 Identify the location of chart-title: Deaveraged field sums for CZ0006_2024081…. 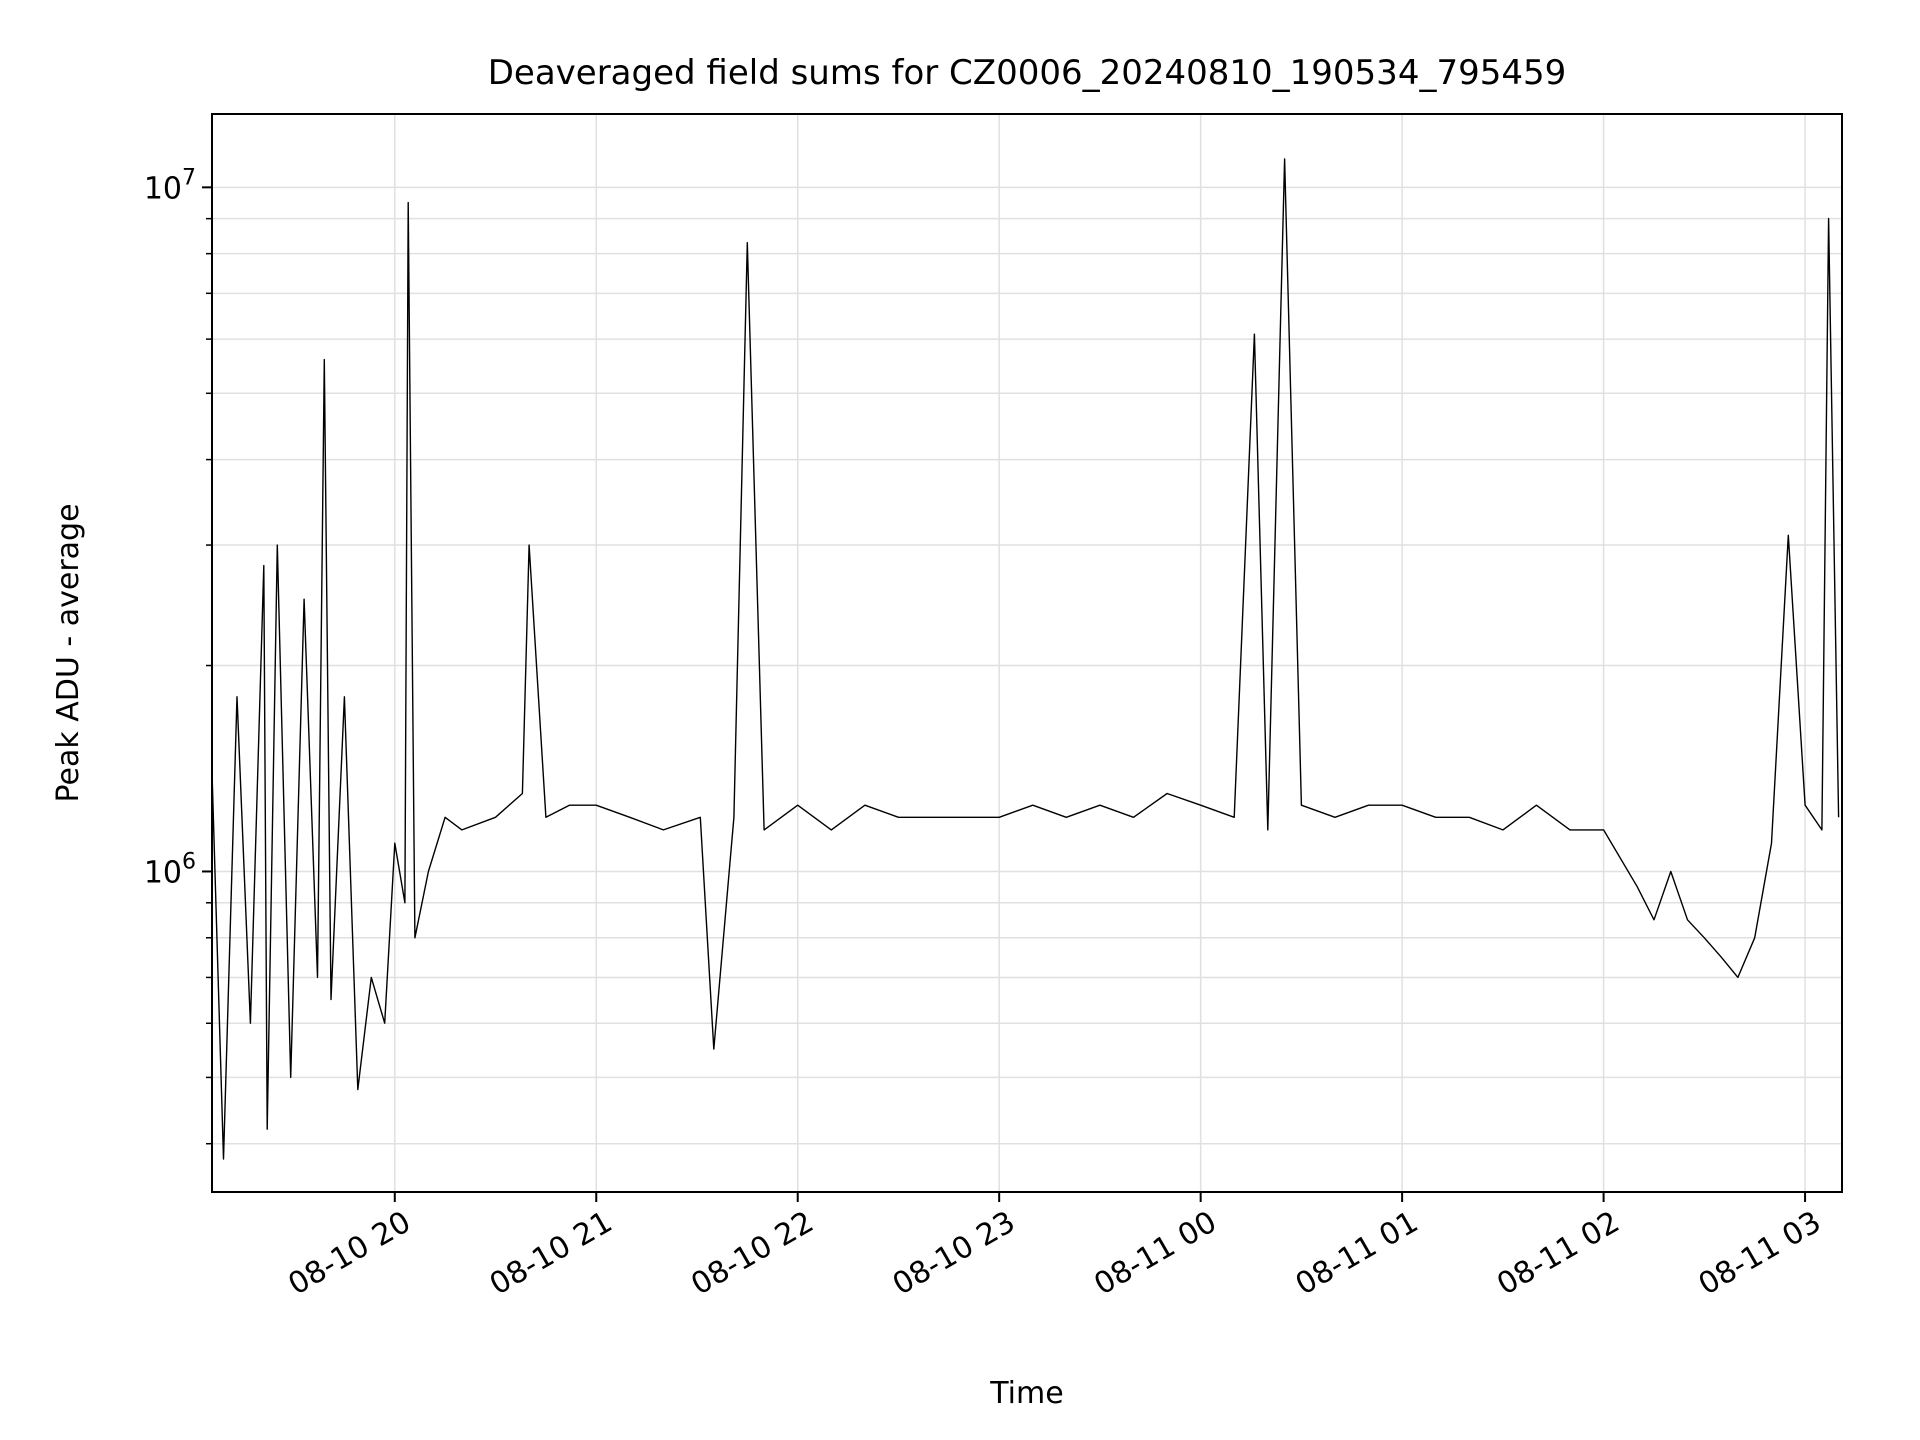
(1027, 73).